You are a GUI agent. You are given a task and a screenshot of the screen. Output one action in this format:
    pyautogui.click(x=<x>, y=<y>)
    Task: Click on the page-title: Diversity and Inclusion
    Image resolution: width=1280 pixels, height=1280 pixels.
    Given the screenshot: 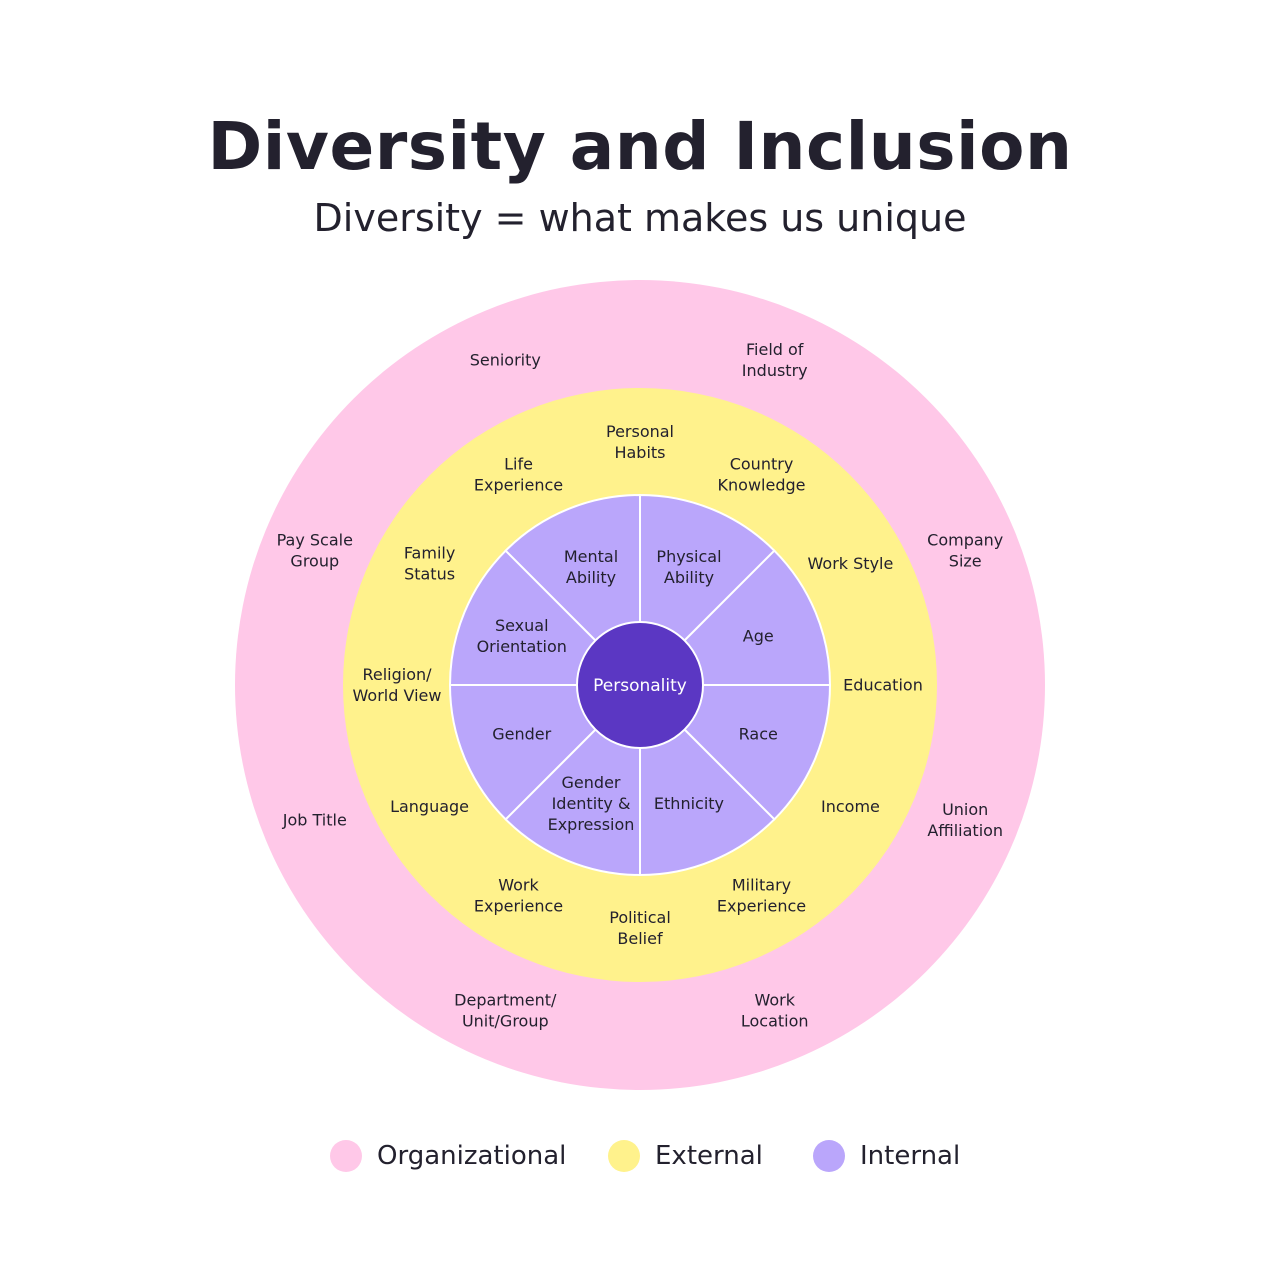 What is the action you would take?
    pyautogui.click(x=640, y=146)
    